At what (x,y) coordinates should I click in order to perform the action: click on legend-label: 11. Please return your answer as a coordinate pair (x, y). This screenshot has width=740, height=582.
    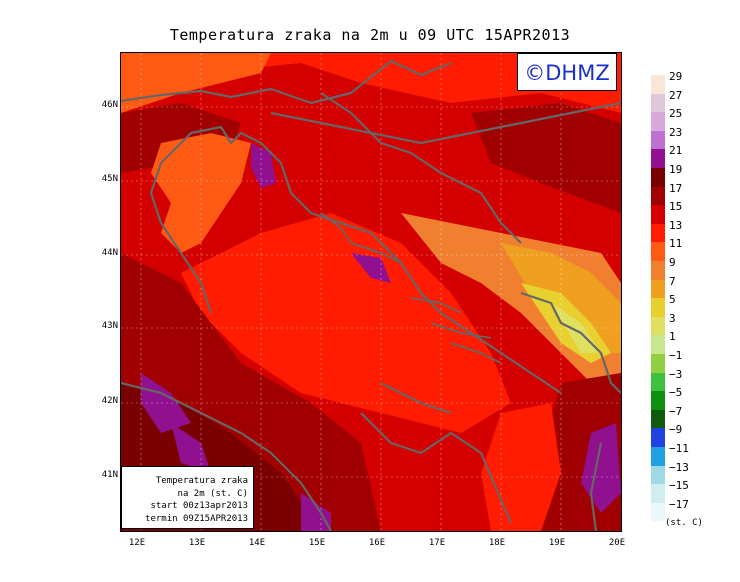
    Looking at the image, I should click on (676, 244).